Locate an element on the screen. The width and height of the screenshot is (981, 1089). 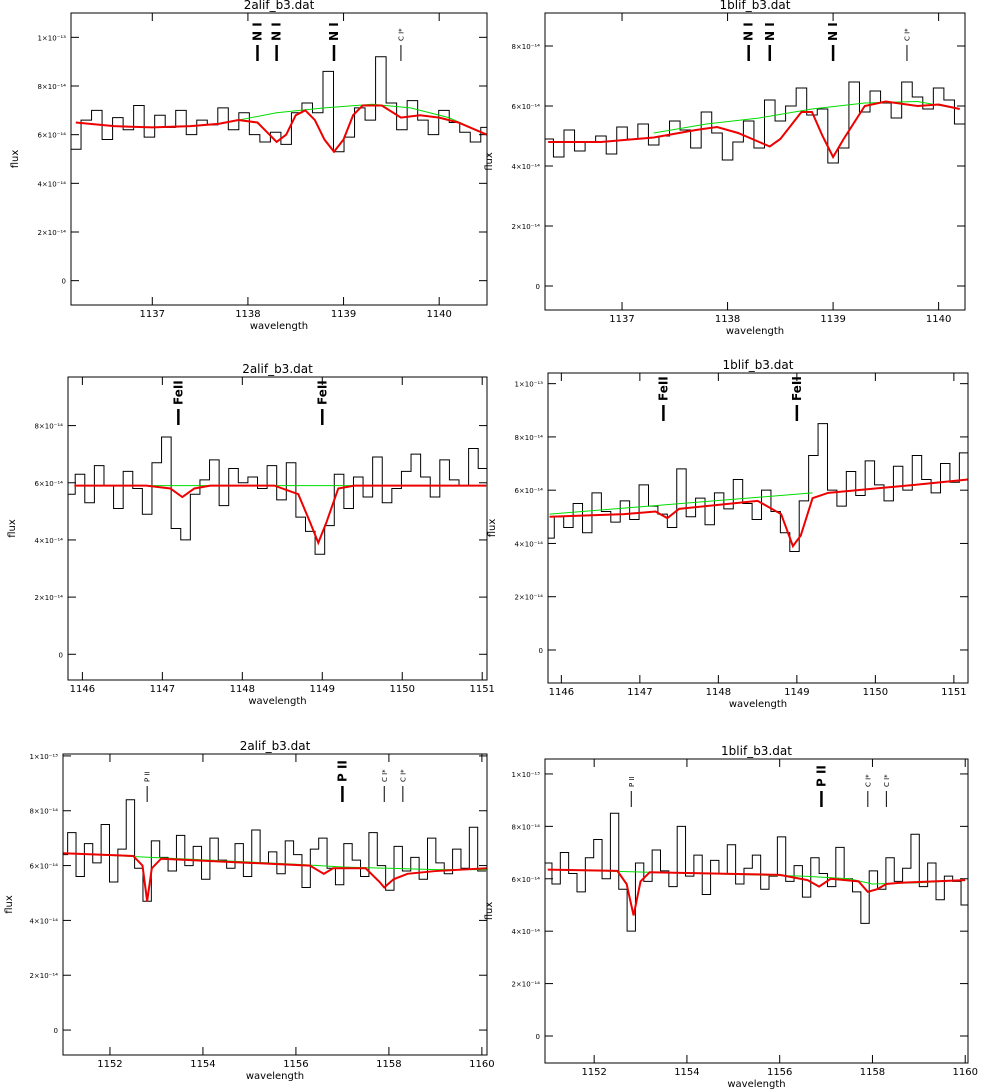
x-tick-label: 1147 is located at coordinates (162, 689).